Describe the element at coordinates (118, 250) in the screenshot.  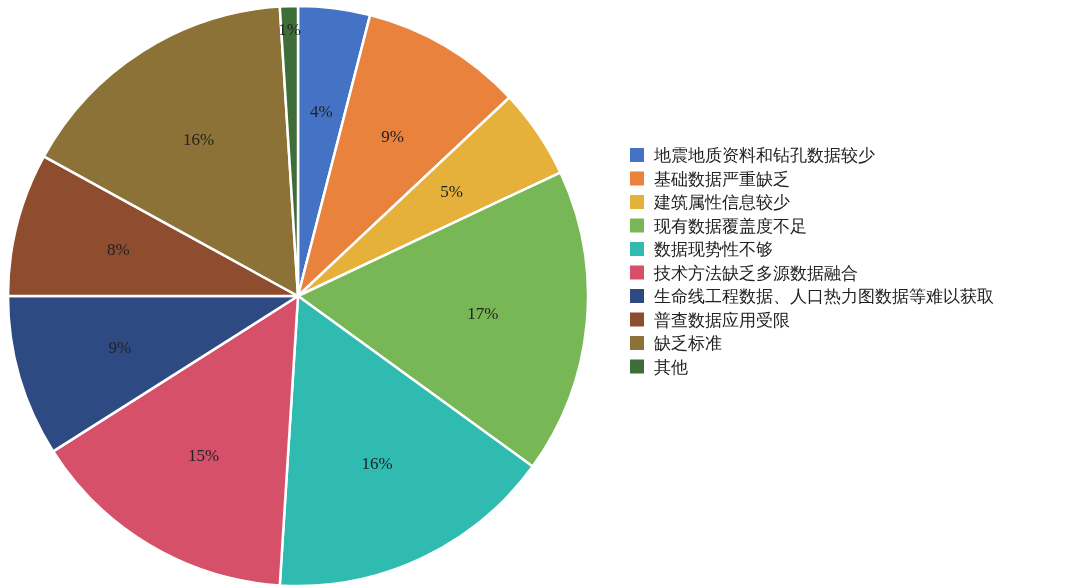
I see `data-label: 8%` at that location.